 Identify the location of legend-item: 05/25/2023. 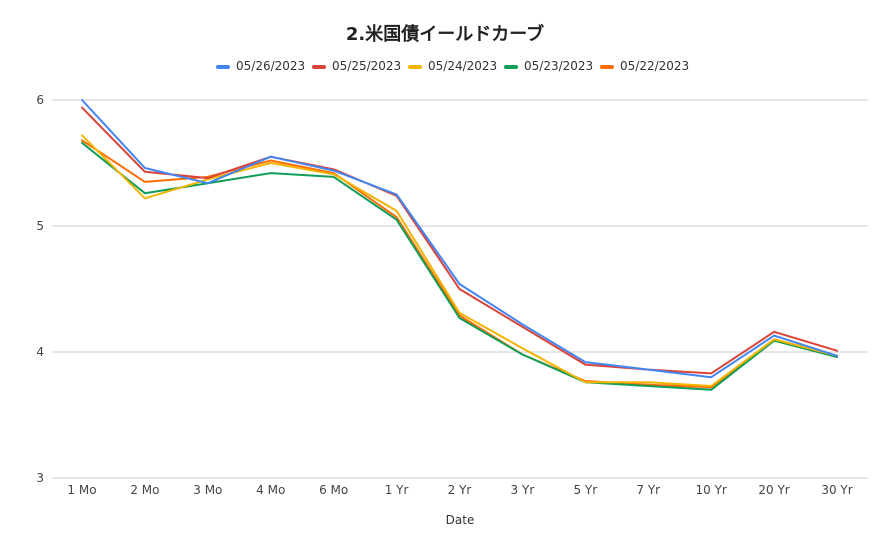
(356, 66).